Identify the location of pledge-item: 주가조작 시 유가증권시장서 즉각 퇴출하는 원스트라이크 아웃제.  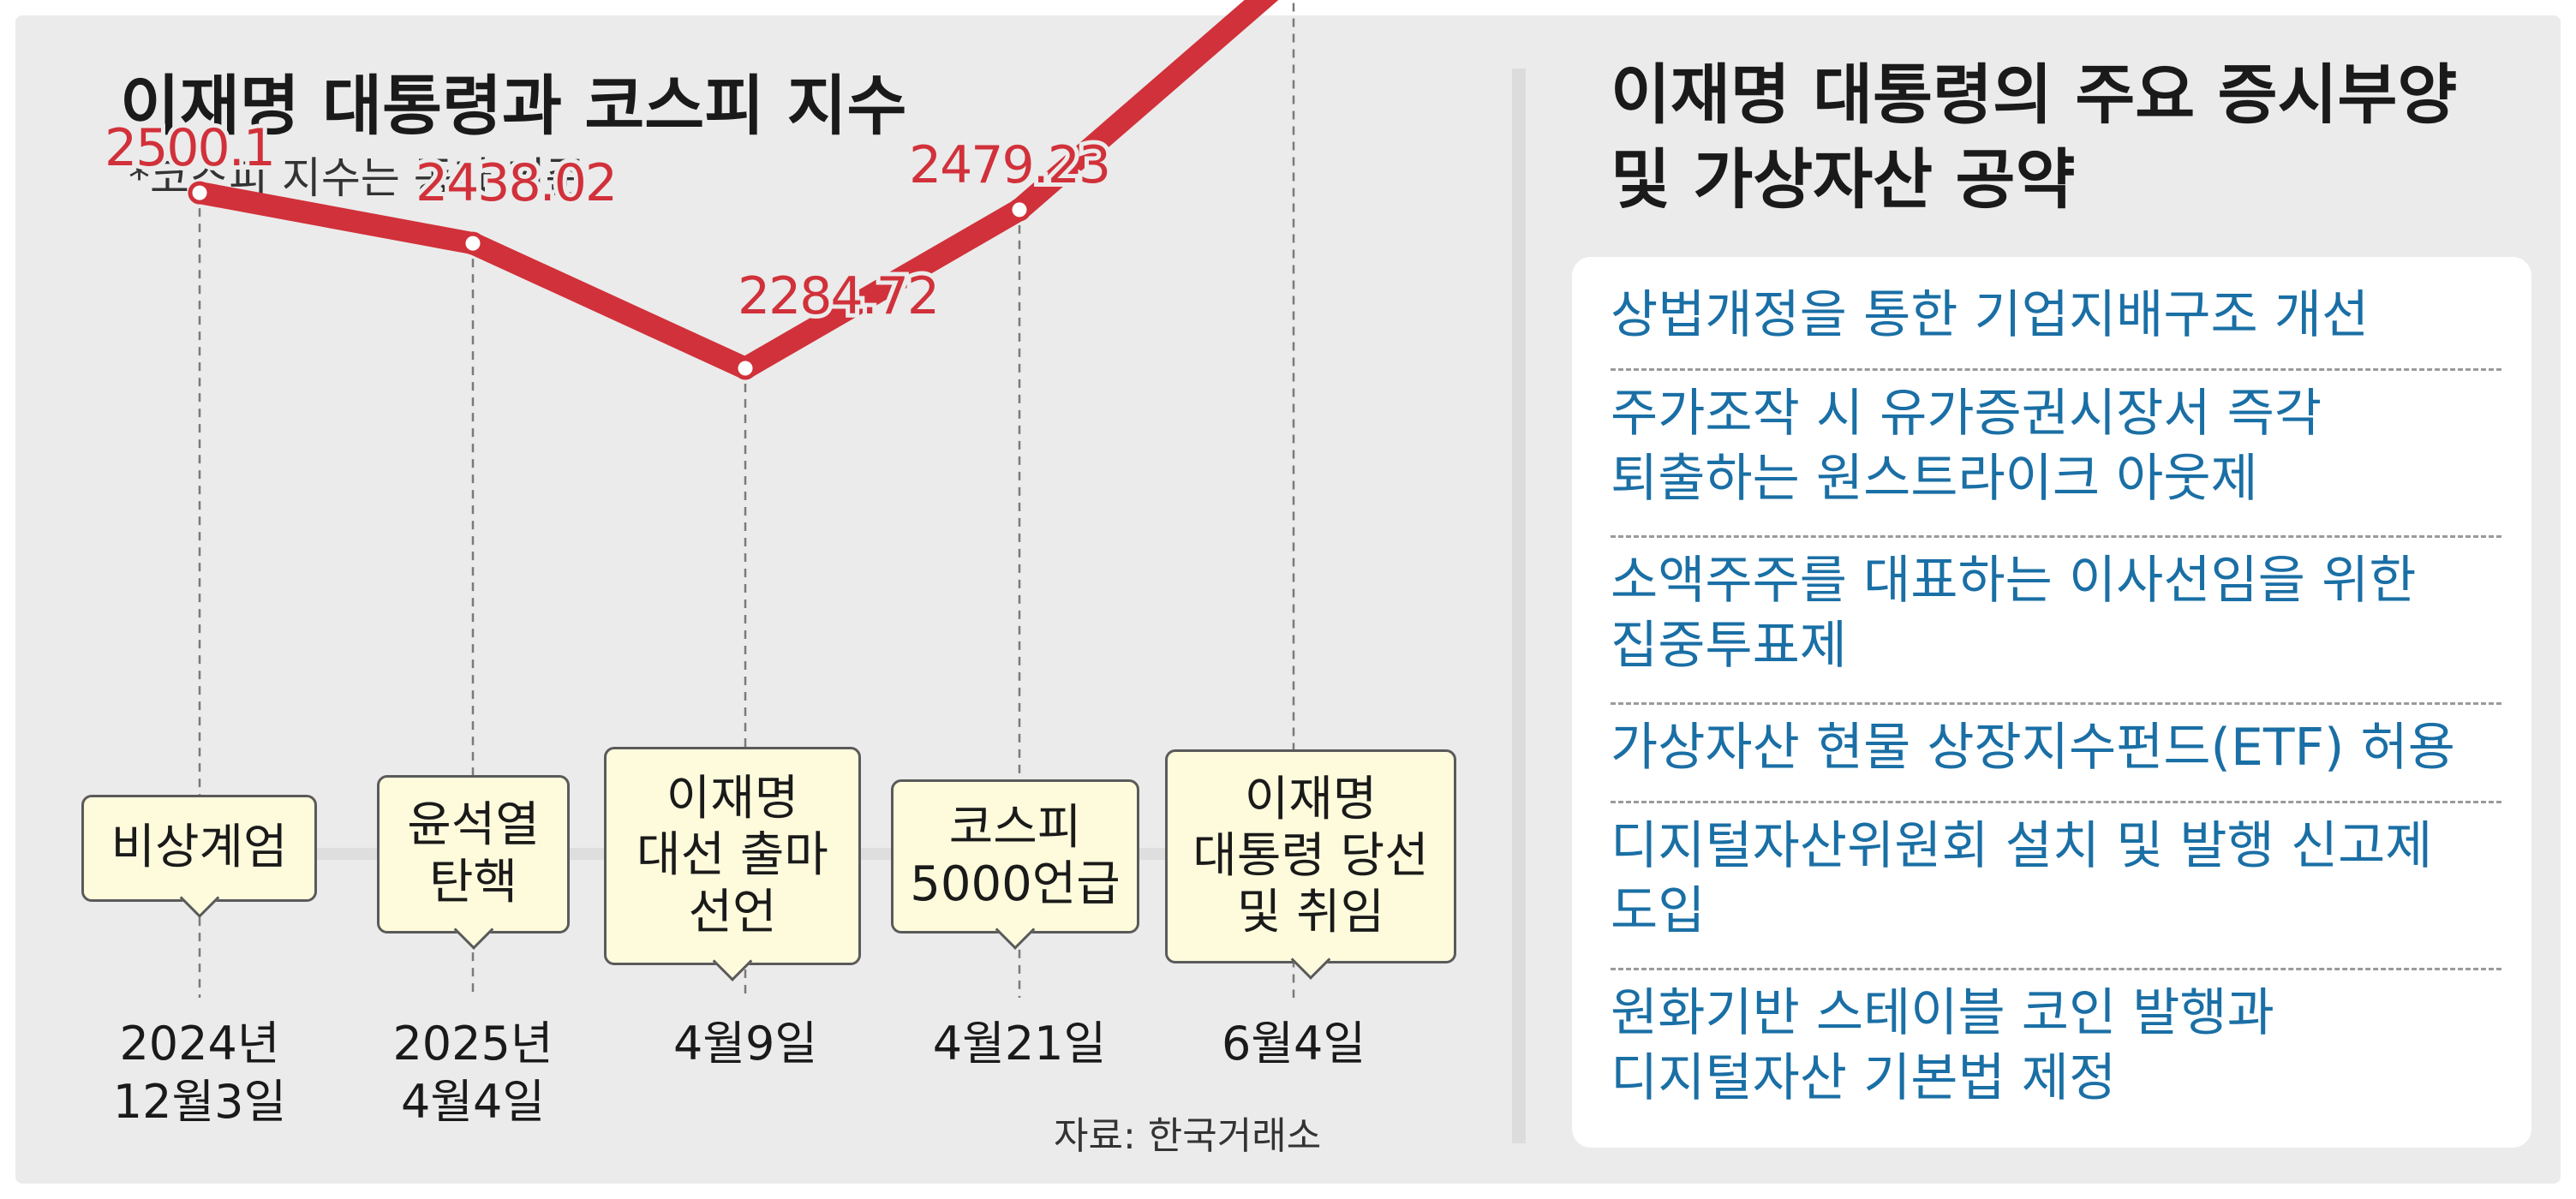
(1967, 447).